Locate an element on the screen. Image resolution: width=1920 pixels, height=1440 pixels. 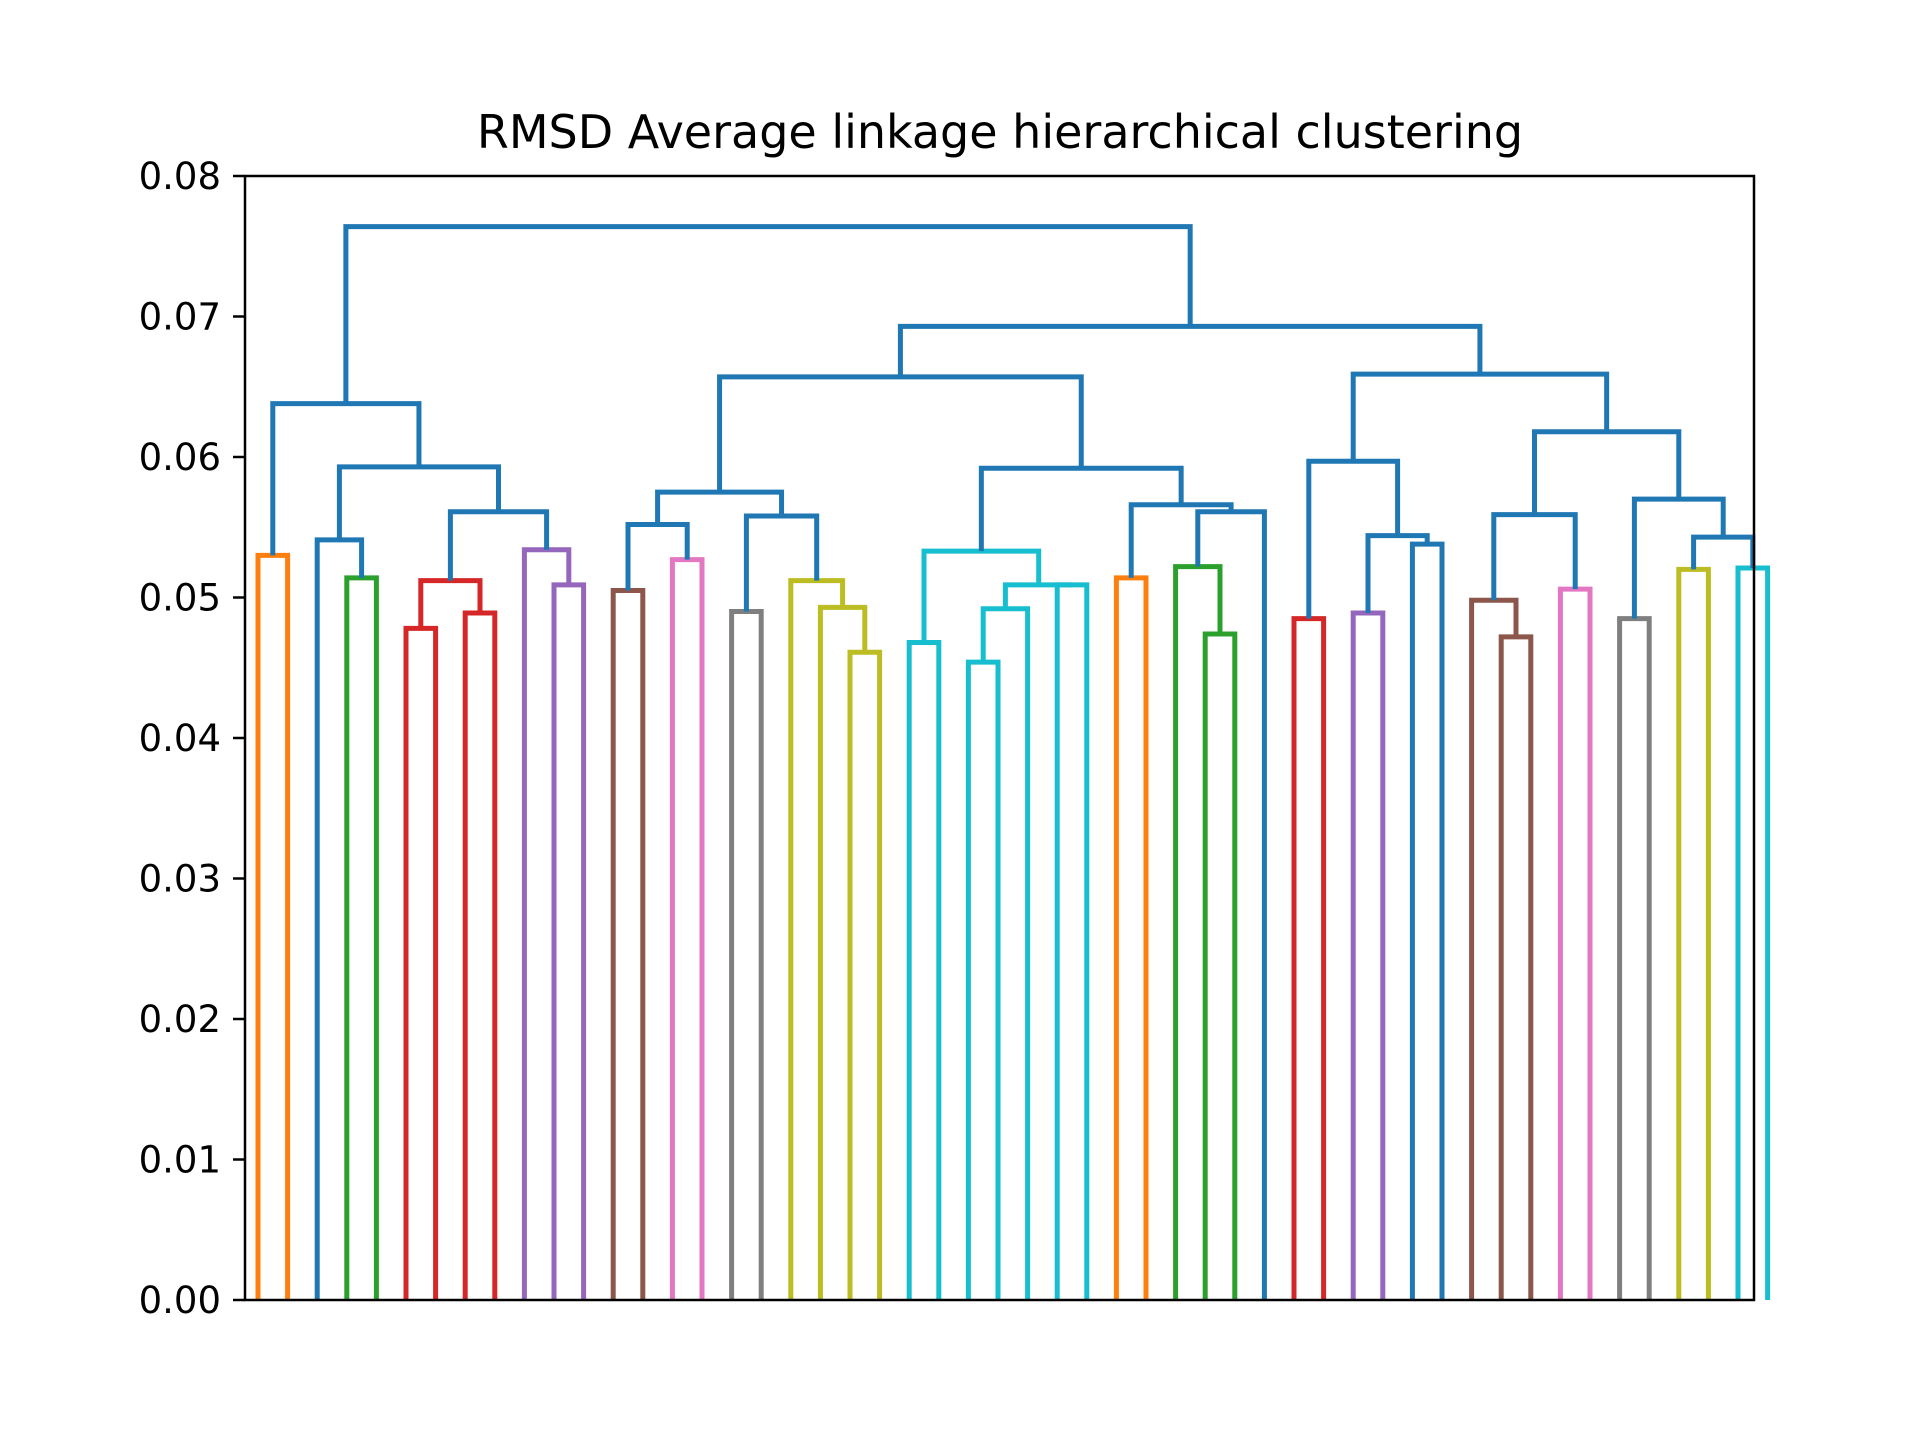
y-tick-label: 0.02 is located at coordinates (180, 1019).